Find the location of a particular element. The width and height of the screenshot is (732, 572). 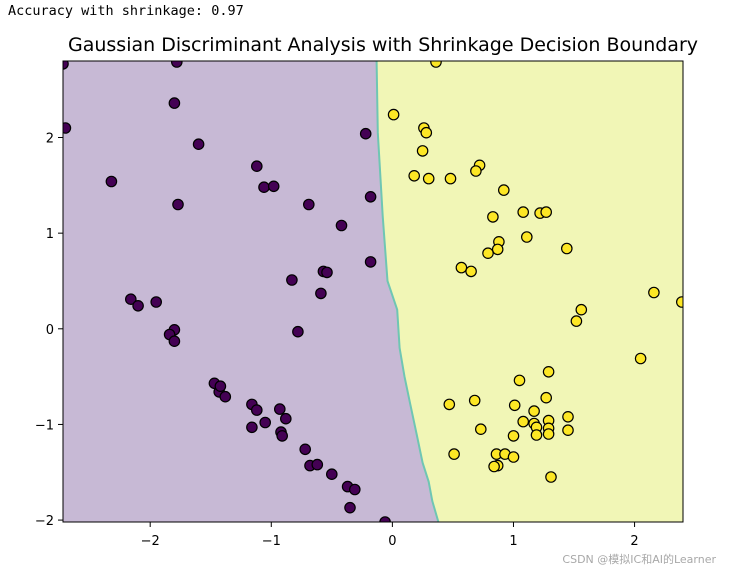

x-tick-label: −2 is located at coordinates (150, 541).